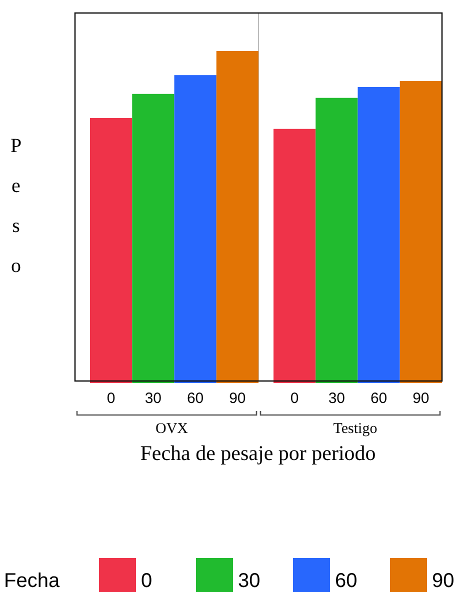  What do you see at coordinates (32, 581) in the screenshot?
I see `legend-title: Fecha` at bounding box center [32, 581].